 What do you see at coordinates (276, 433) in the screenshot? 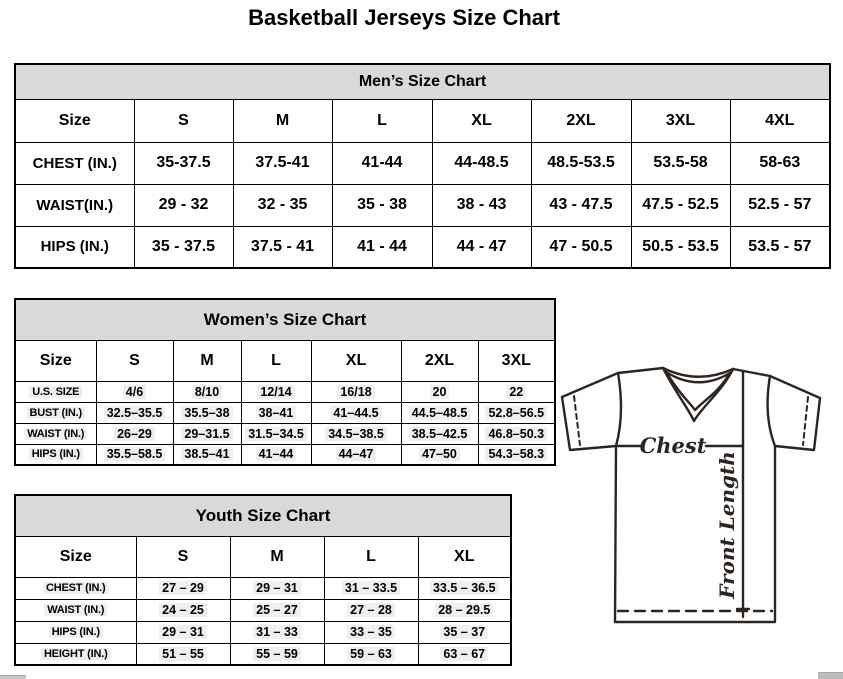
I see `value-cell: 31.5–34.5` at bounding box center [276, 433].